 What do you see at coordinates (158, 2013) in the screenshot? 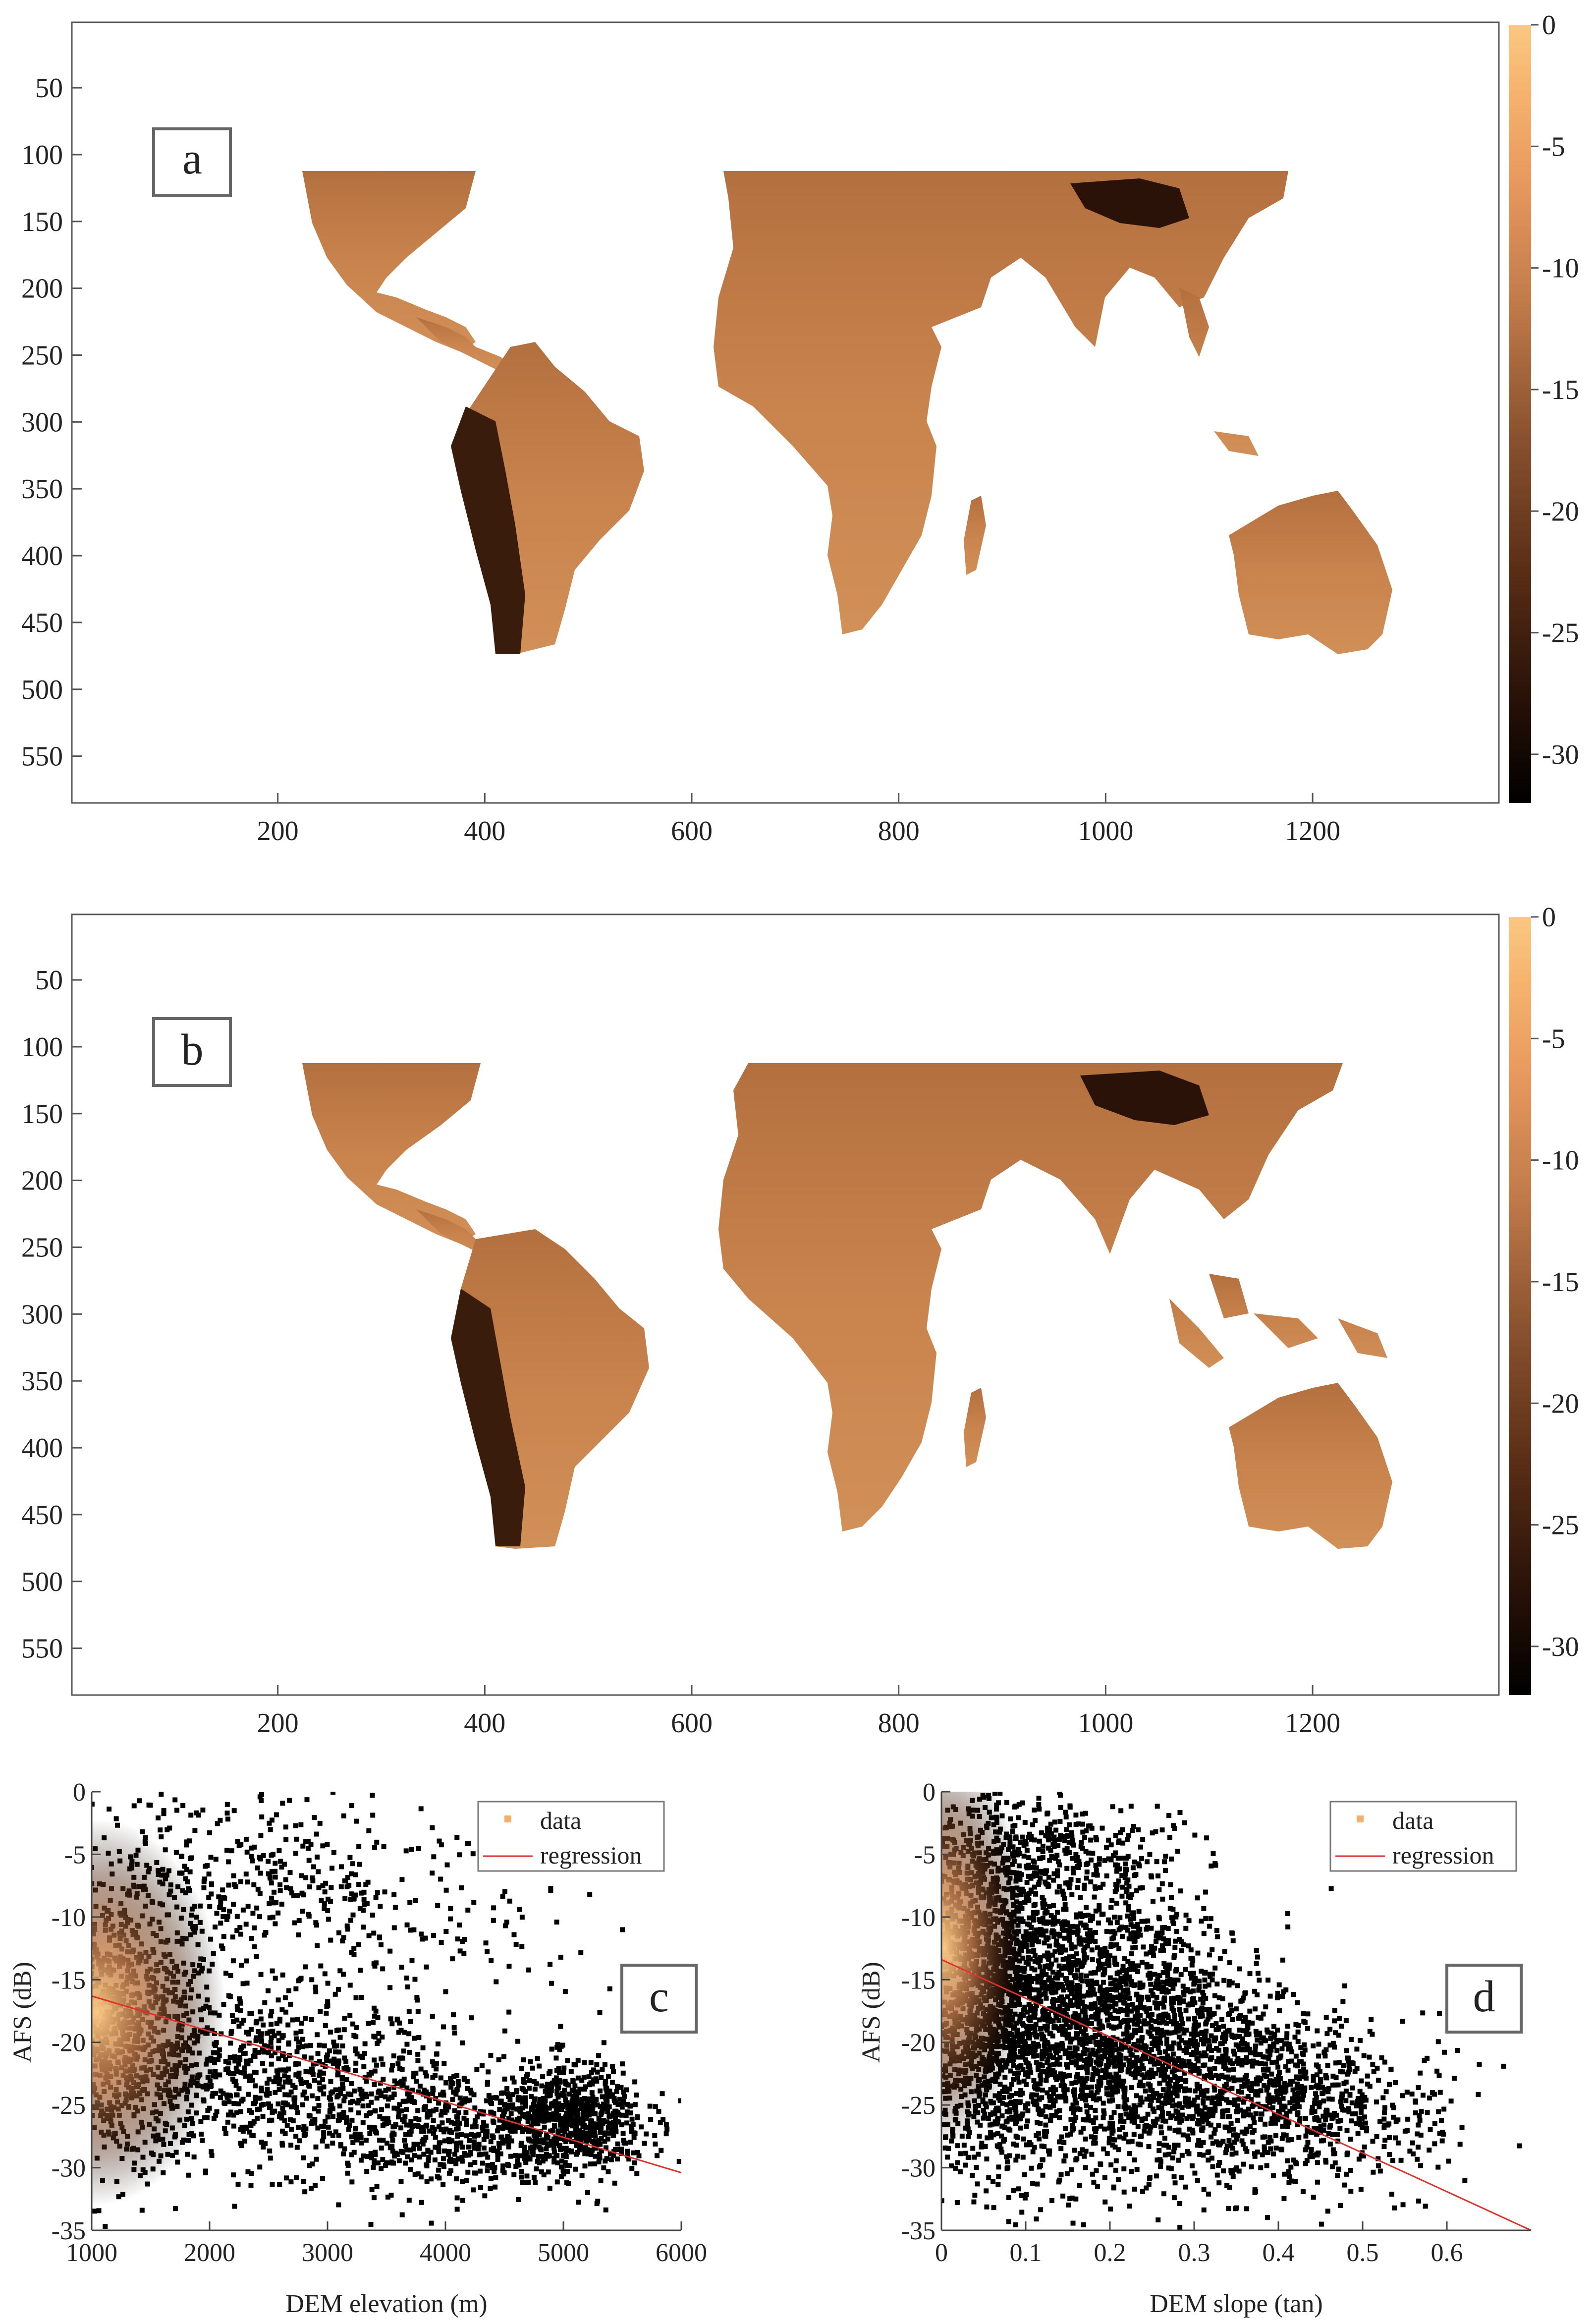
I see `scatter-c-density-glow` at bounding box center [158, 2013].